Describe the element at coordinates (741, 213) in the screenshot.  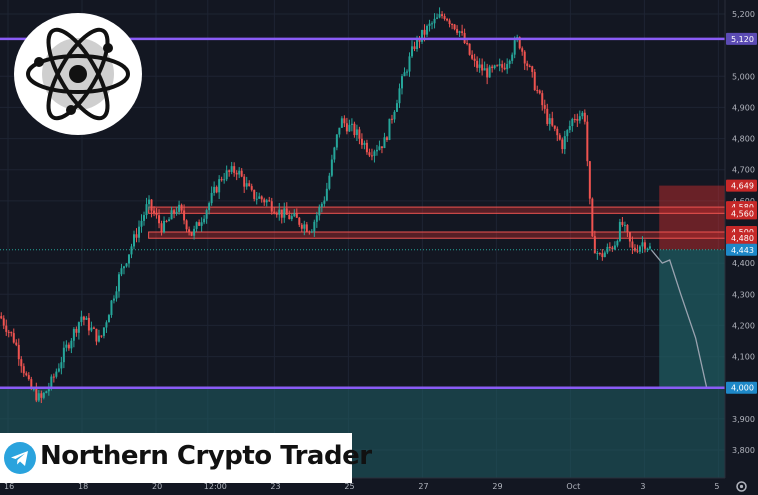
I see `zone-bottom-tag-bg` at that location.